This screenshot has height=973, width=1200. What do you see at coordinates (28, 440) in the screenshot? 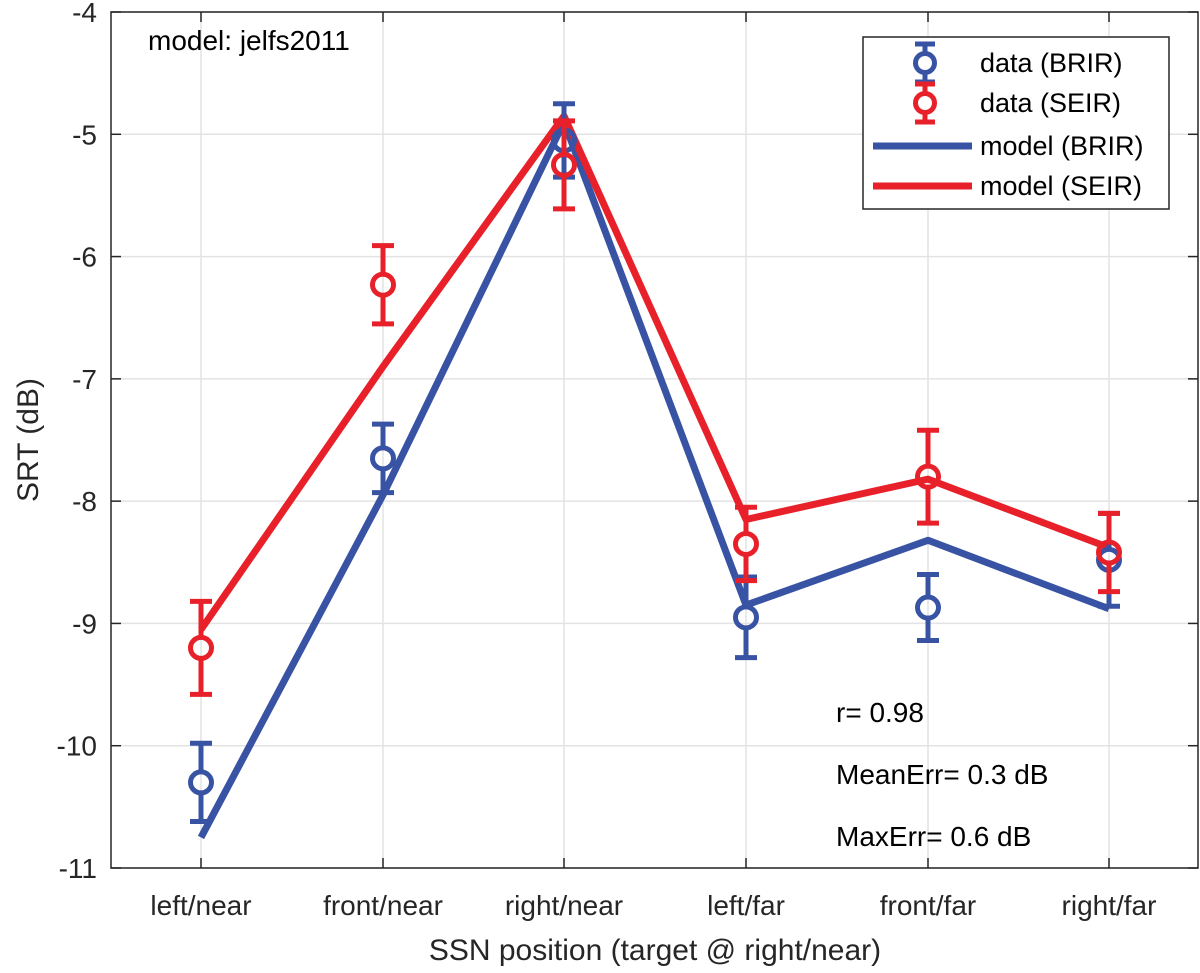
I see `y-axis-title: SRT (dB)` at bounding box center [28, 440].